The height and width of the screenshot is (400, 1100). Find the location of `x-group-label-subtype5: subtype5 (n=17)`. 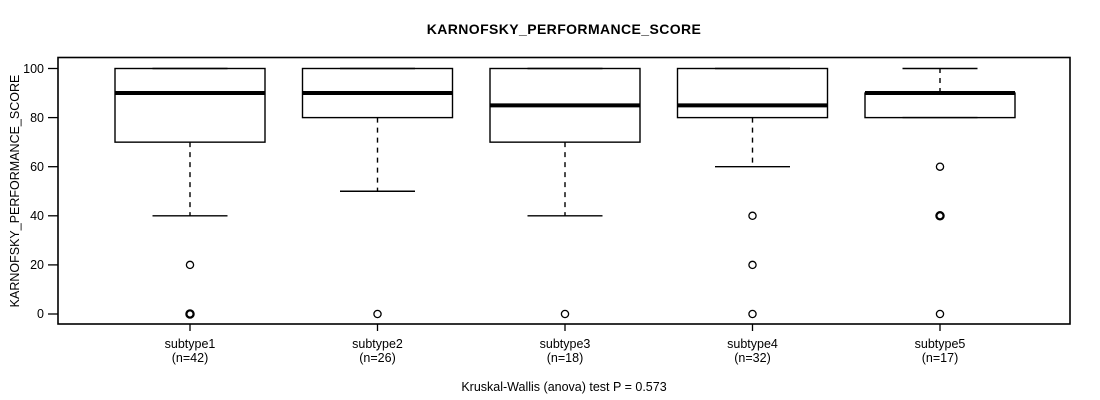

x-group-label-subtype5: subtype5 (n=17) is located at coordinates (940, 351).